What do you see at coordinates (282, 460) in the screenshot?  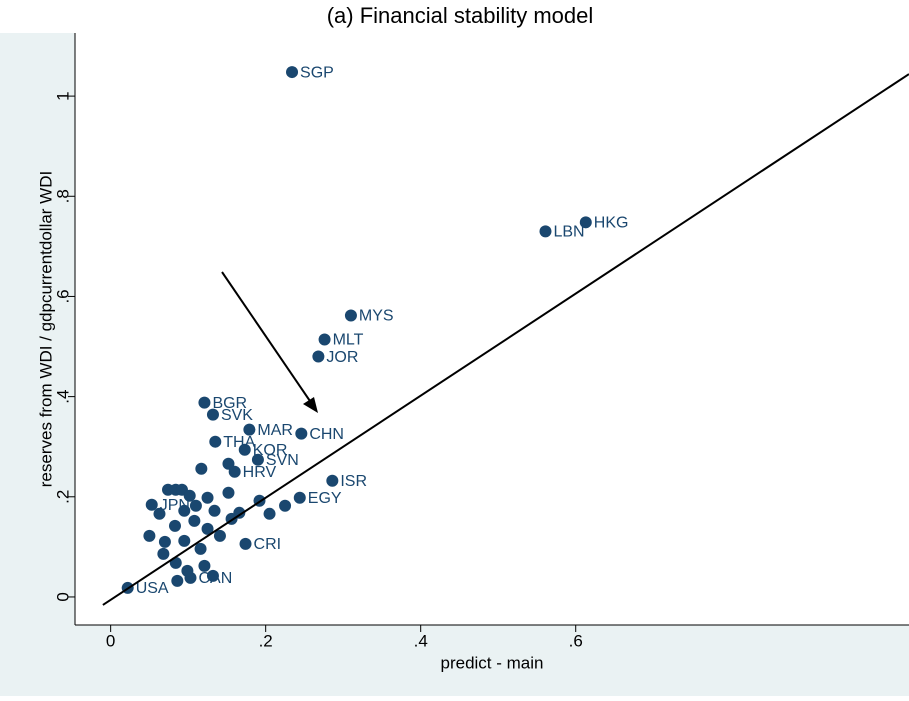 I see `point-label: SVN` at bounding box center [282, 460].